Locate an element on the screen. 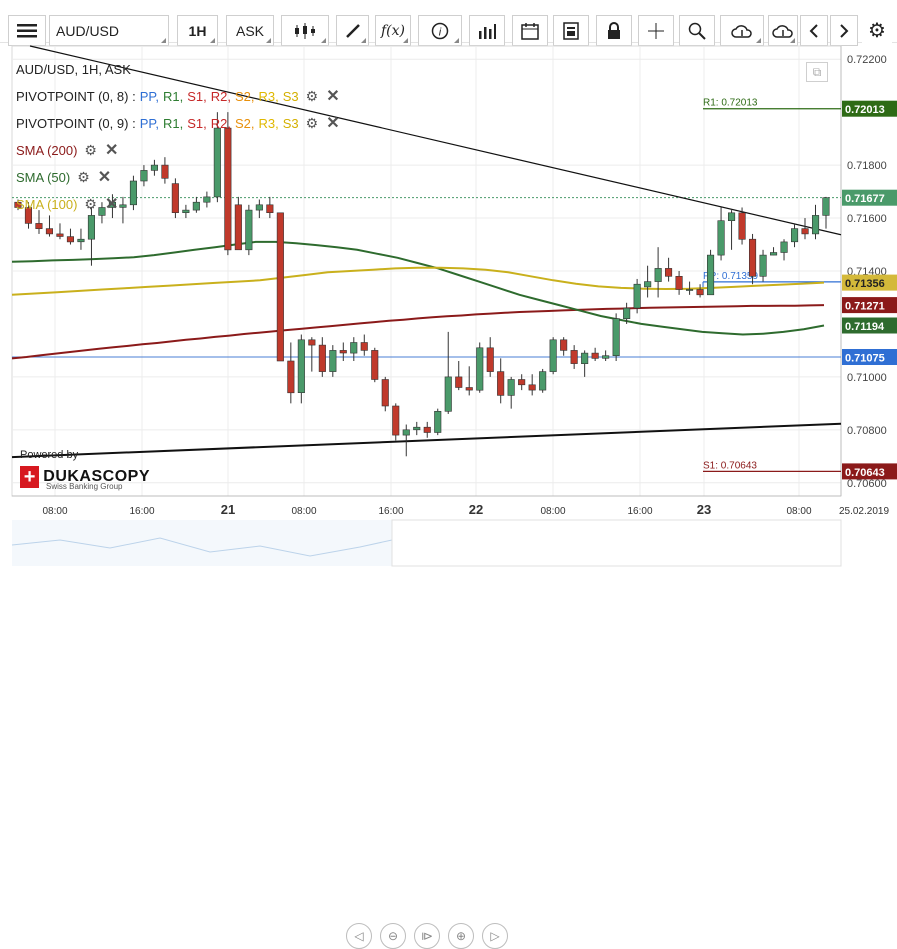 The image size is (897, 949). navigator-series is located at coordinates (202, 547).